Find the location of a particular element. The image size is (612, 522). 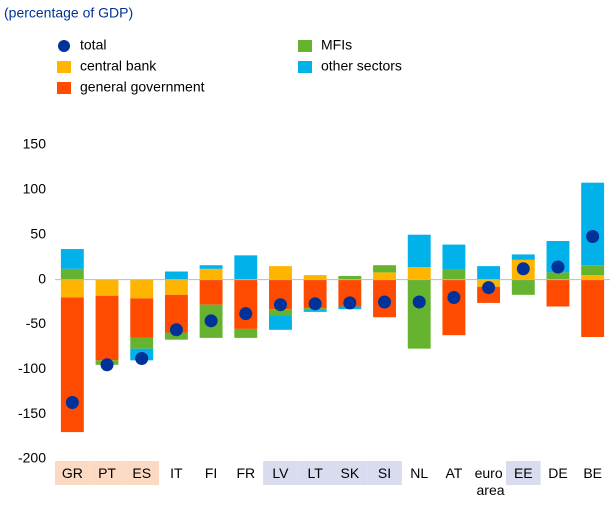

chart-subtitle: (percentage of GDP) is located at coordinates (68, 13).